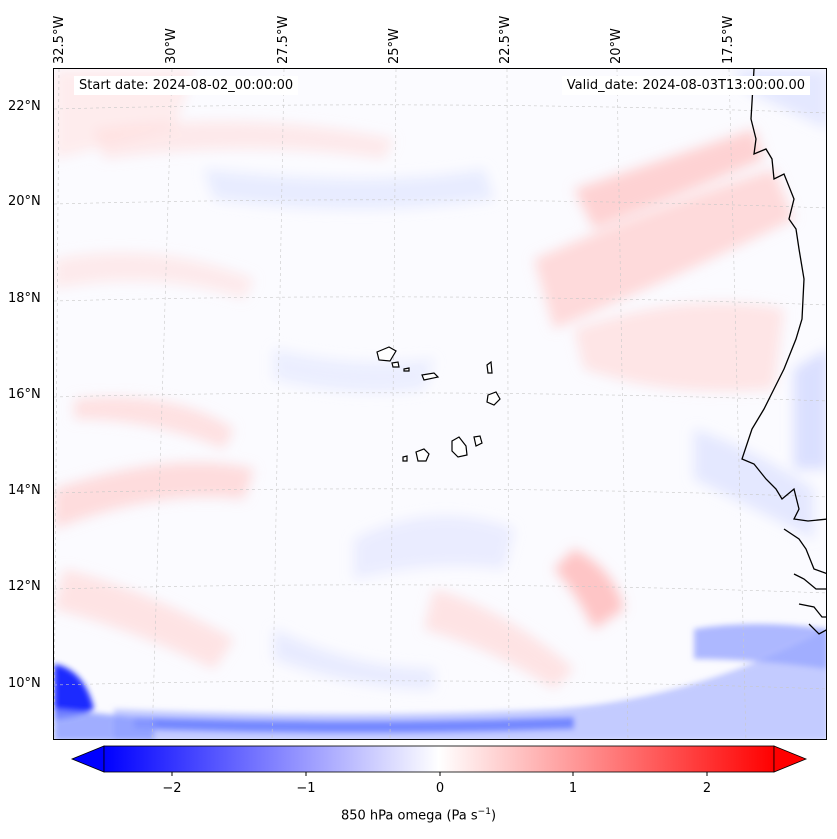 The height and width of the screenshot is (839, 837). Describe the element at coordinates (171, 46) in the screenshot. I see `lon-label: 30°W` at that location.